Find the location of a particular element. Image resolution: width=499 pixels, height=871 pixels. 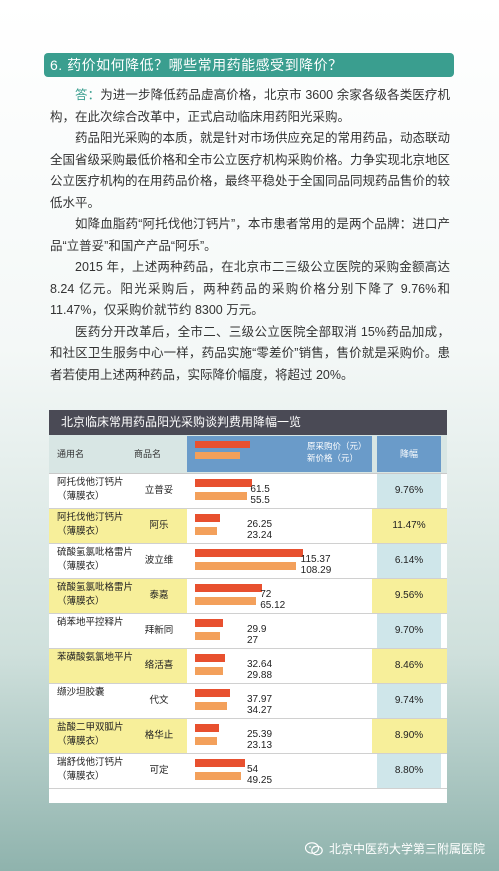

table-row: 盐酸二甲双胍片（薄膜衣） 格华止 25.39 23.13 8.90% is located at coordinates (248, 736).